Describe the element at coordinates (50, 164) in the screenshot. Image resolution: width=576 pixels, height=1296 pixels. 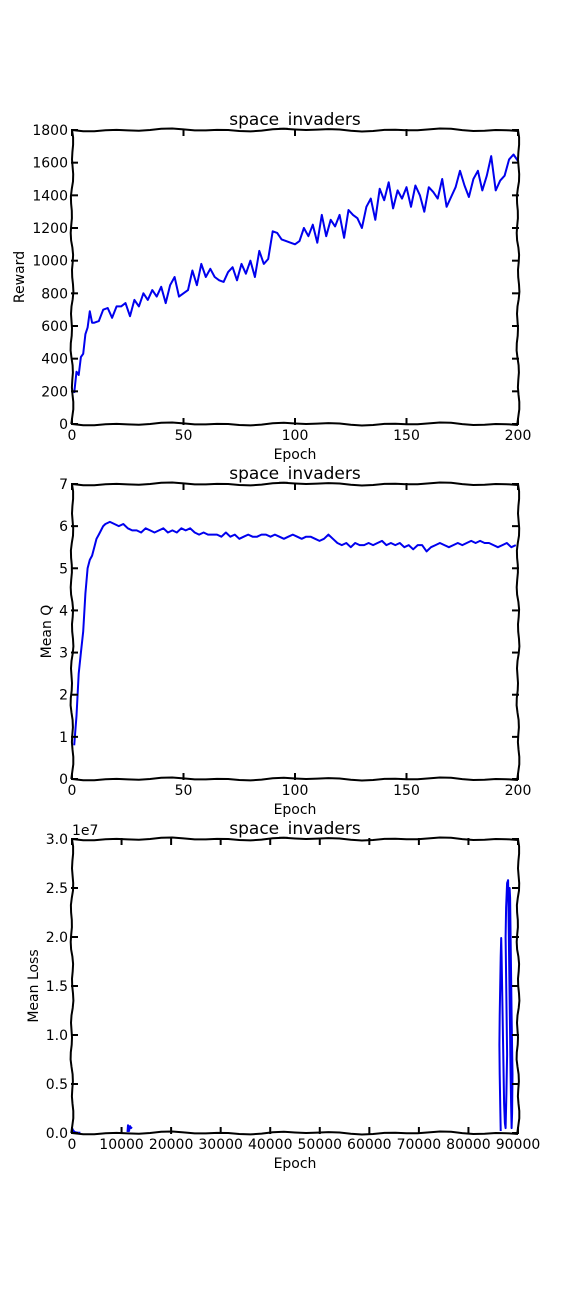
I see `y-tick-label: 1600` at that location.